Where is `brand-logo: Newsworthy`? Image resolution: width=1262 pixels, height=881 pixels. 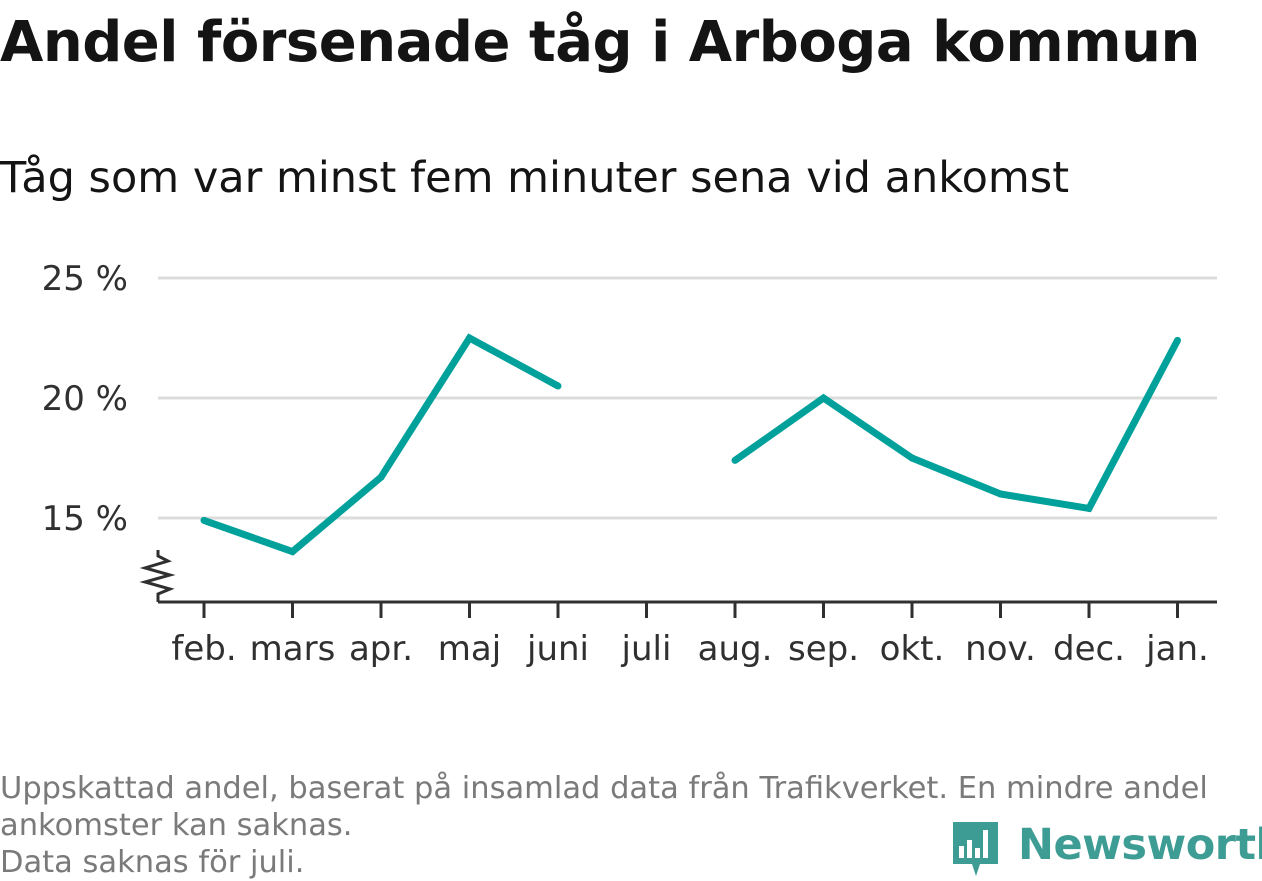
brand-logo: Newsworthy is located at coordinates (1106, 848).